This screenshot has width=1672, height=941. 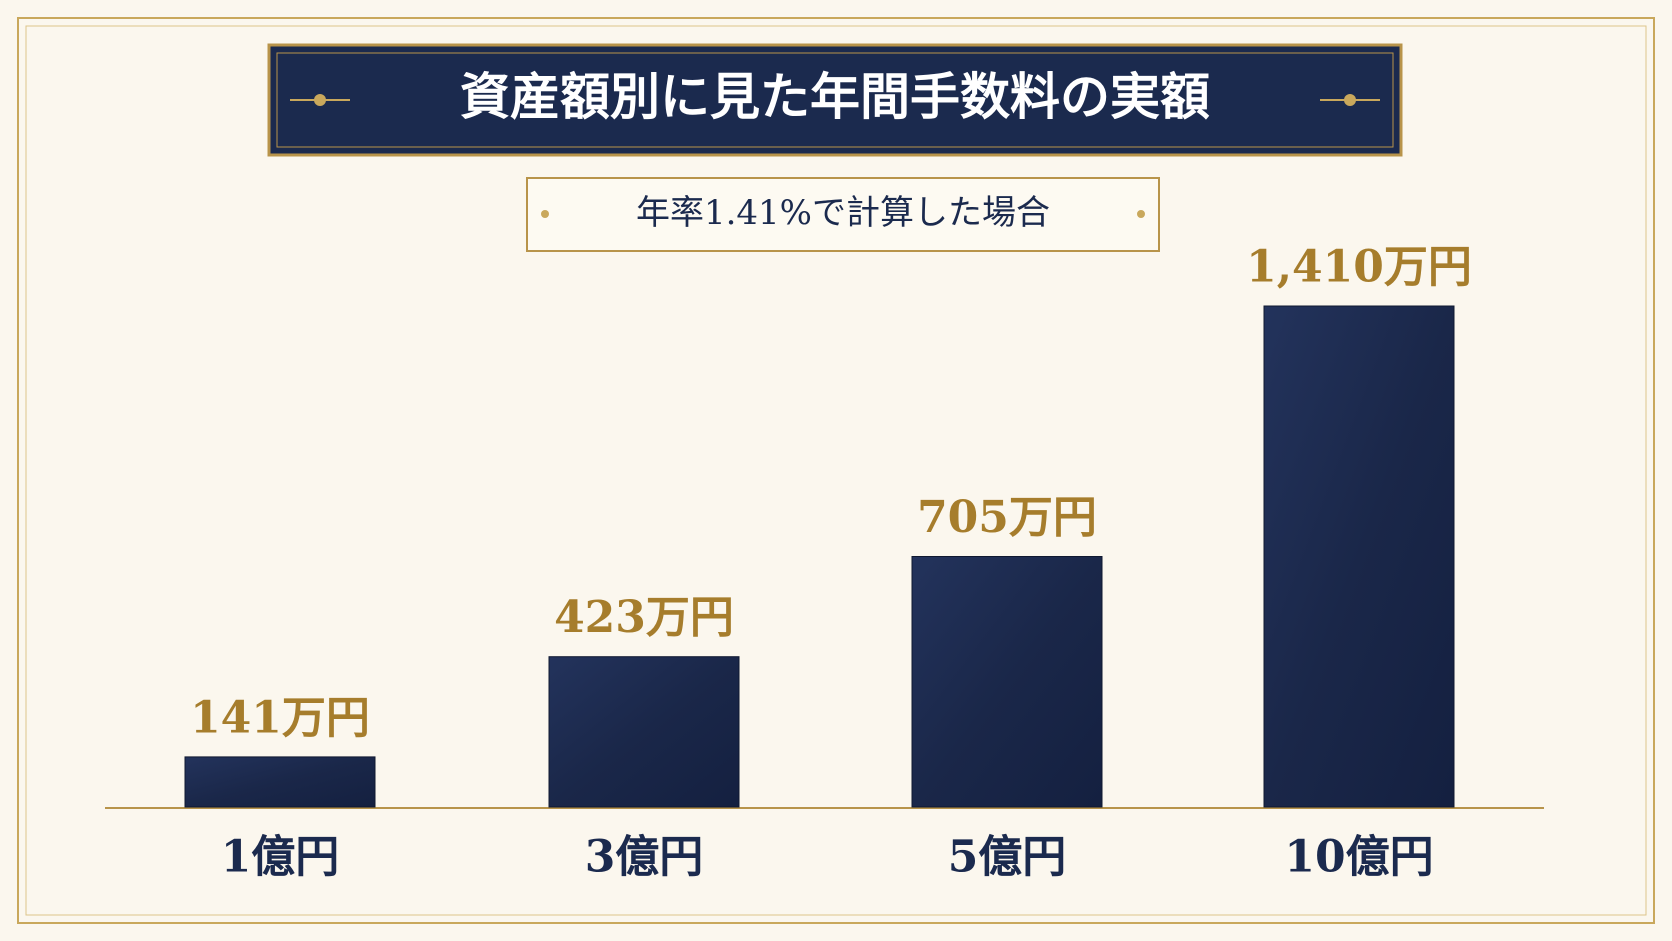 What do you see at coordinates (1359, 267) in the screenshot?
I see `value-label: 1,410万円` at bounding box center [1359, 267].